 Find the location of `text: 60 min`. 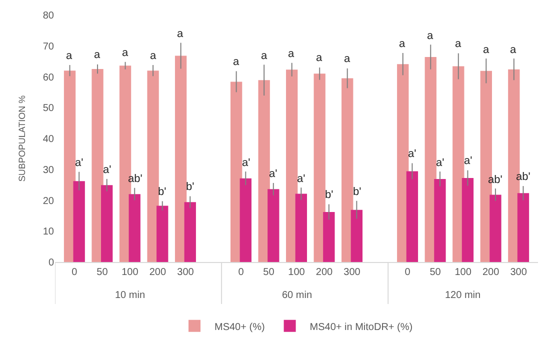

text: 60 min is located at coordinates (297, 295).